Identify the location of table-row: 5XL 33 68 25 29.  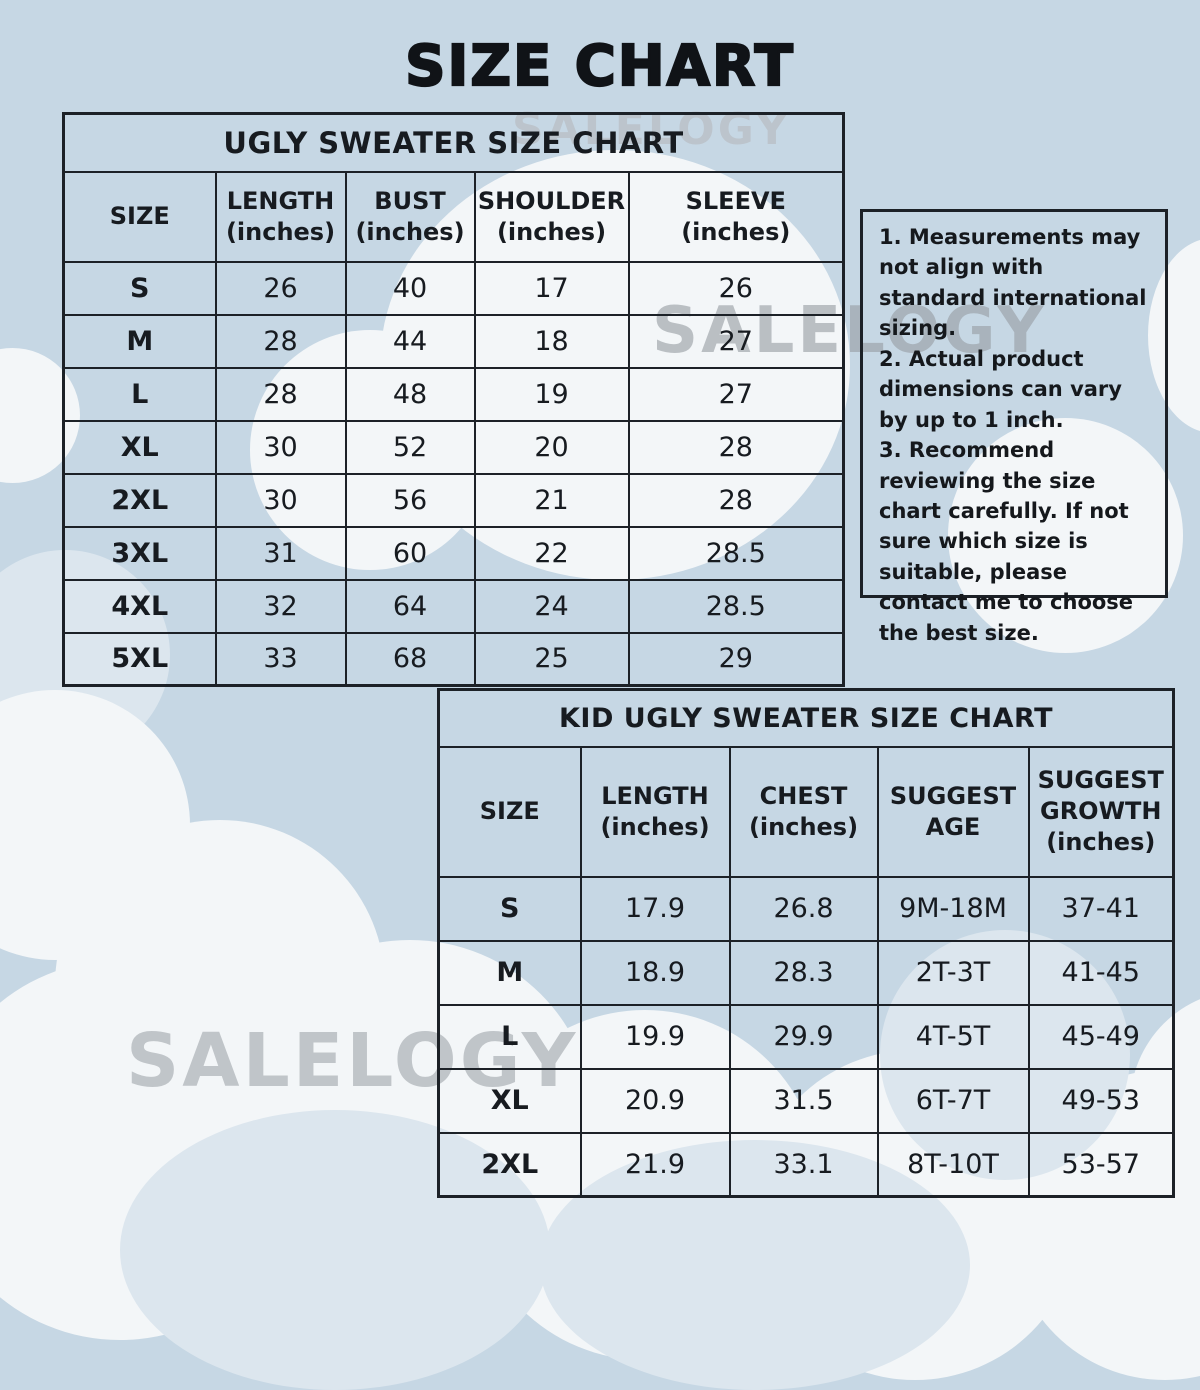
(453, 659).